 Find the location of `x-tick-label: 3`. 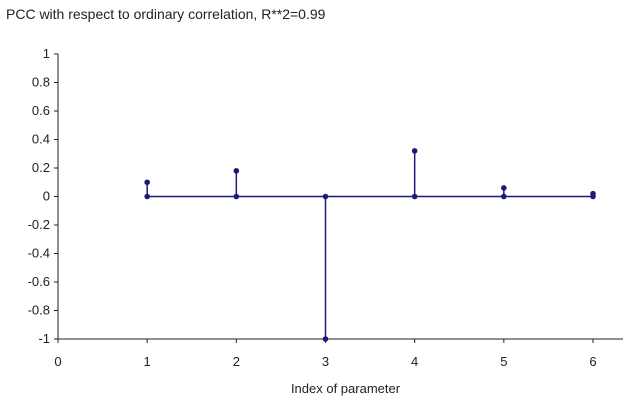

x-tick-label: 3 is located at coordinates (325, 361).